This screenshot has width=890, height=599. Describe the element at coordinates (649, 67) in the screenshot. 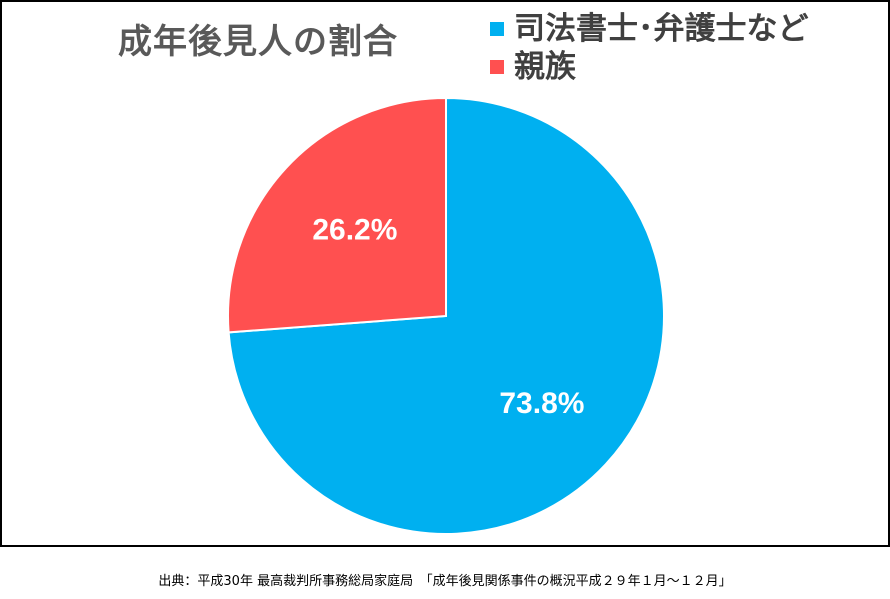

I see `legend-item-relatives: 親族` at that location.